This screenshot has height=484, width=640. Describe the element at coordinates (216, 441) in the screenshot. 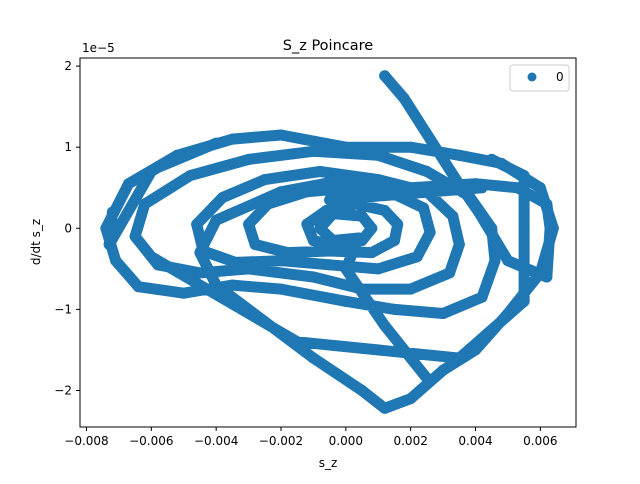

I see `x-tick-label: −0.004` at that location.